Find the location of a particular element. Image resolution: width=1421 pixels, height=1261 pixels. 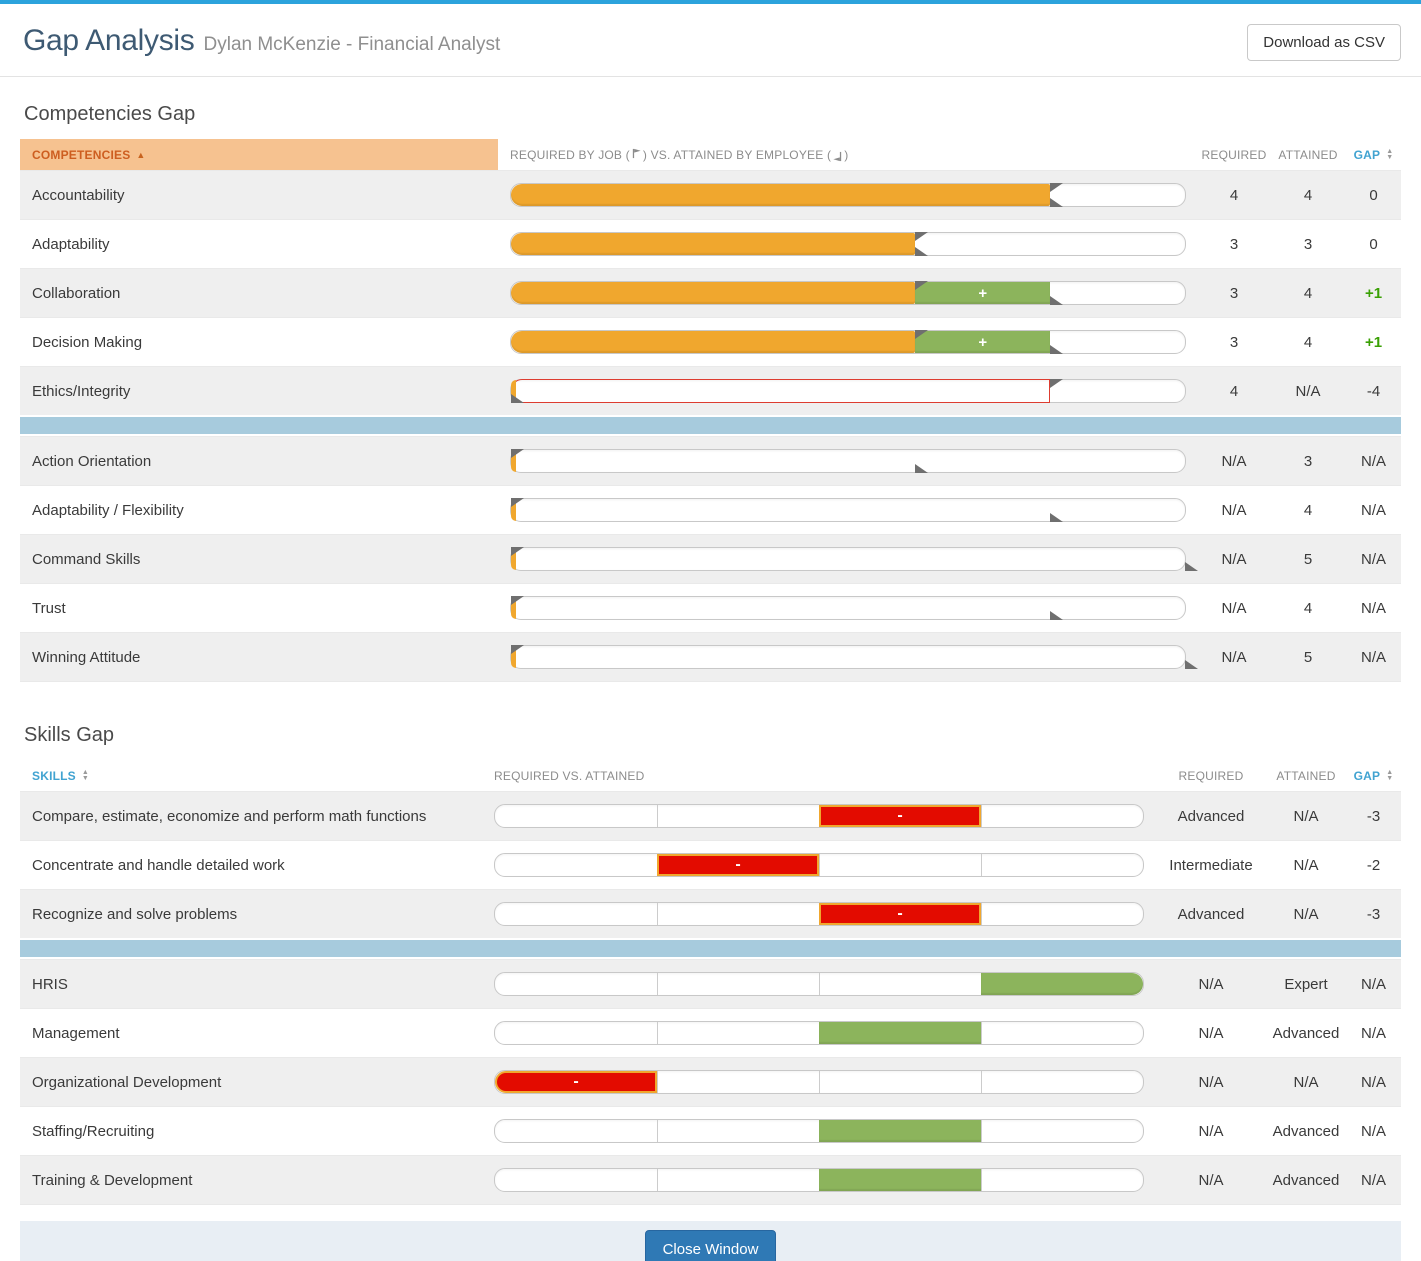

gap-value: -4 is located at coordinates (1373, 391).